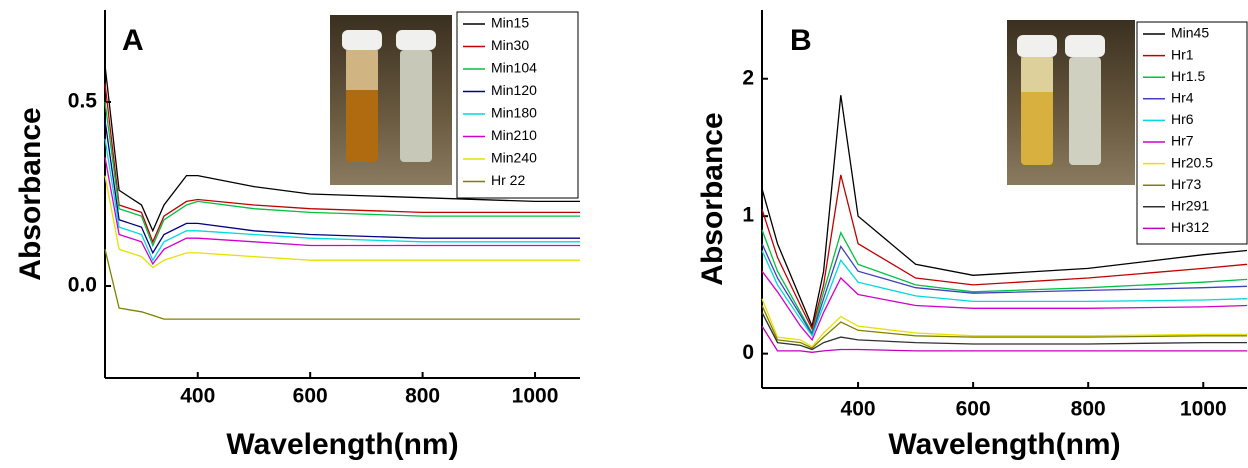 The width and height of the screenshot is (1248, 468). I want to click on panel-label: B, so click(801, 40).